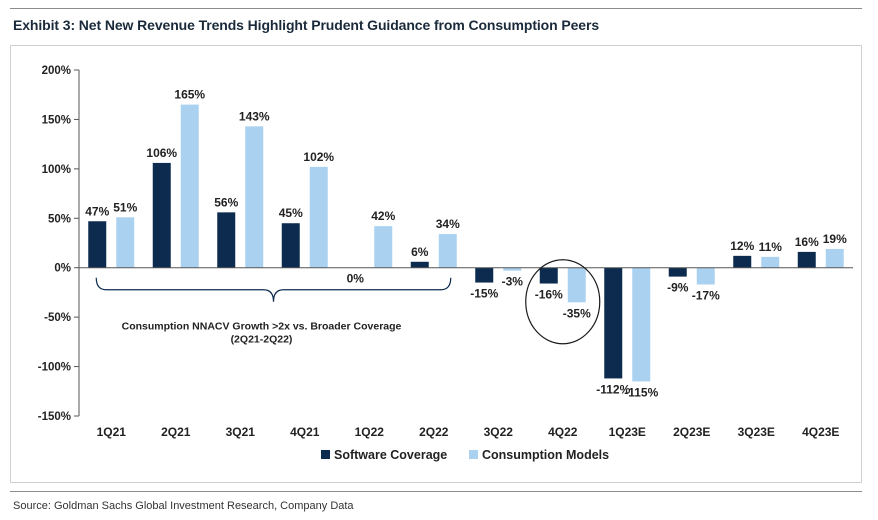  What do you see at coordinates (59, 219) in the screenshot?
I see `y-tick-label: 50%` at bounding box center [59, 219].